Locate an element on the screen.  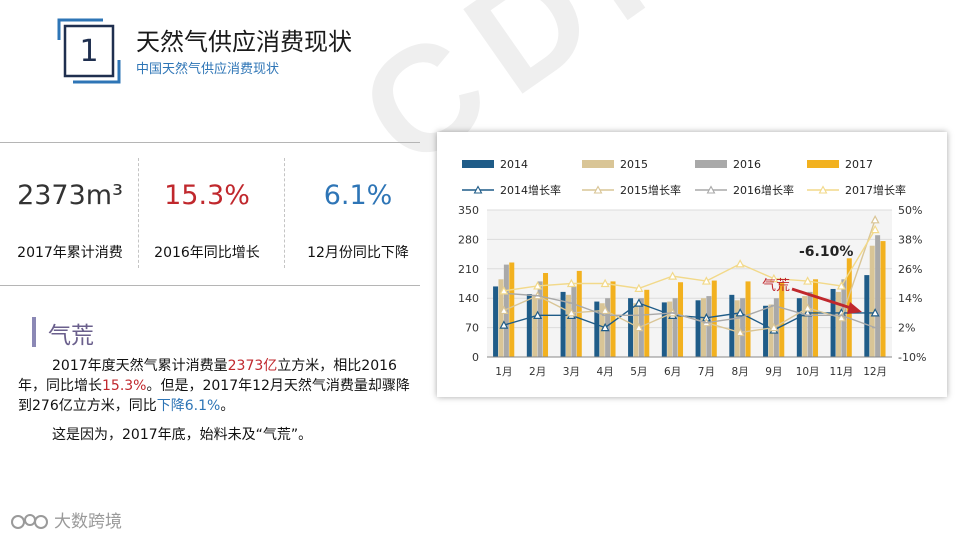
stat-value: 6.1% is located at coordinates (358, 195).